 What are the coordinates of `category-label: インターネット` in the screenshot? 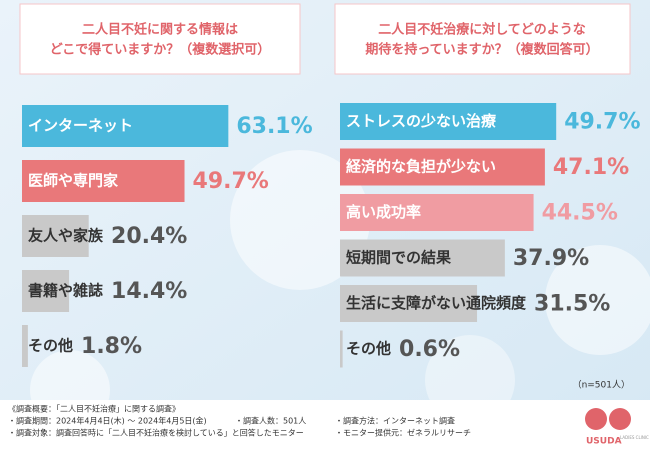 It's located at (80, 126).